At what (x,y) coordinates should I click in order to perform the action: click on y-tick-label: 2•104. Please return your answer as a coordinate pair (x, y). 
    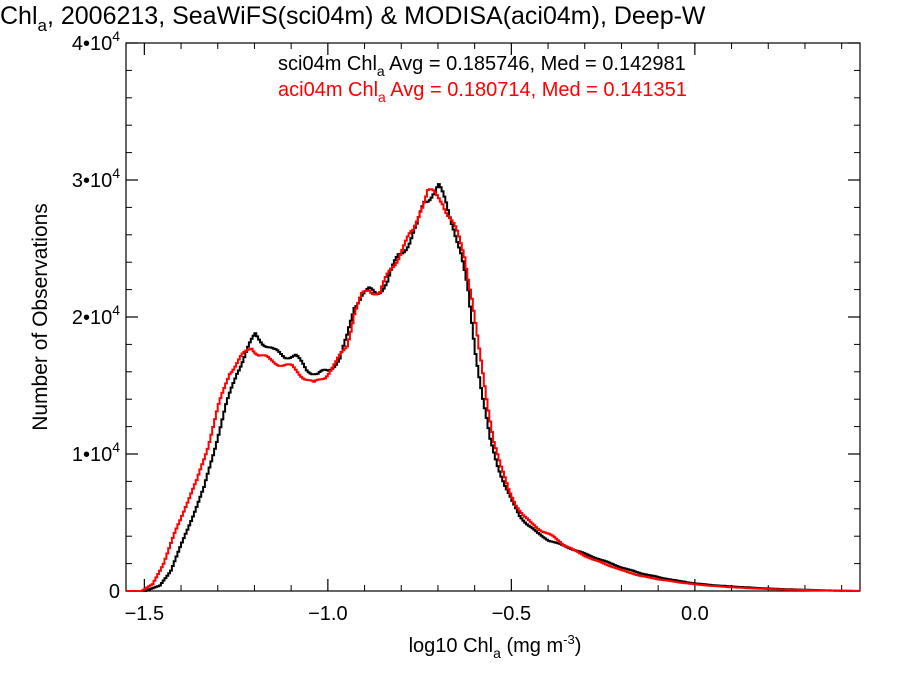
    Looking at the image, I should click on (96, 315).